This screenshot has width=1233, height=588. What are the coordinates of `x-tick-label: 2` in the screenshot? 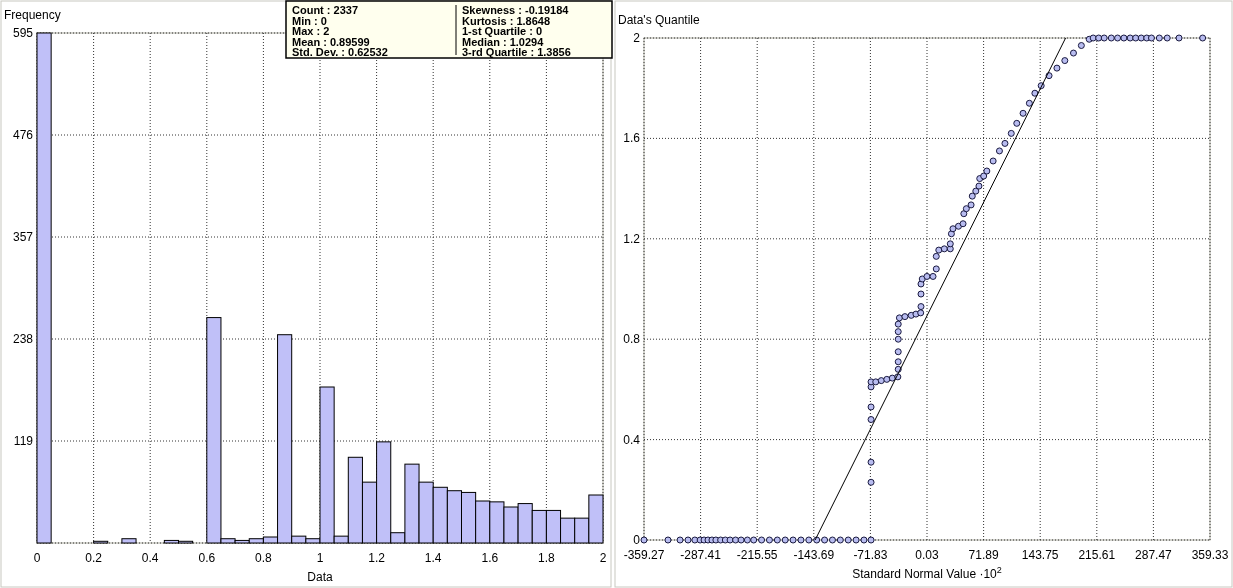 It's located at (603, 558).